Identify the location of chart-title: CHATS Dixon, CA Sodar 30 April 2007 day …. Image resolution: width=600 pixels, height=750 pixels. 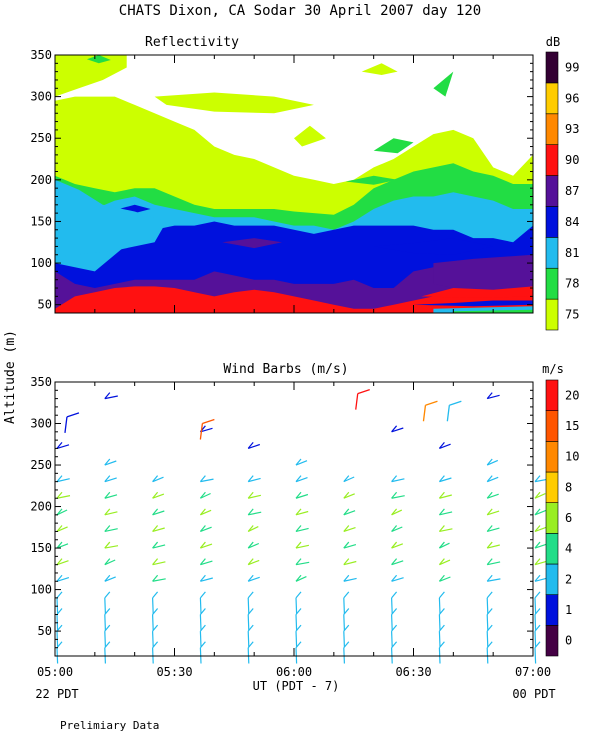
(300, 11).